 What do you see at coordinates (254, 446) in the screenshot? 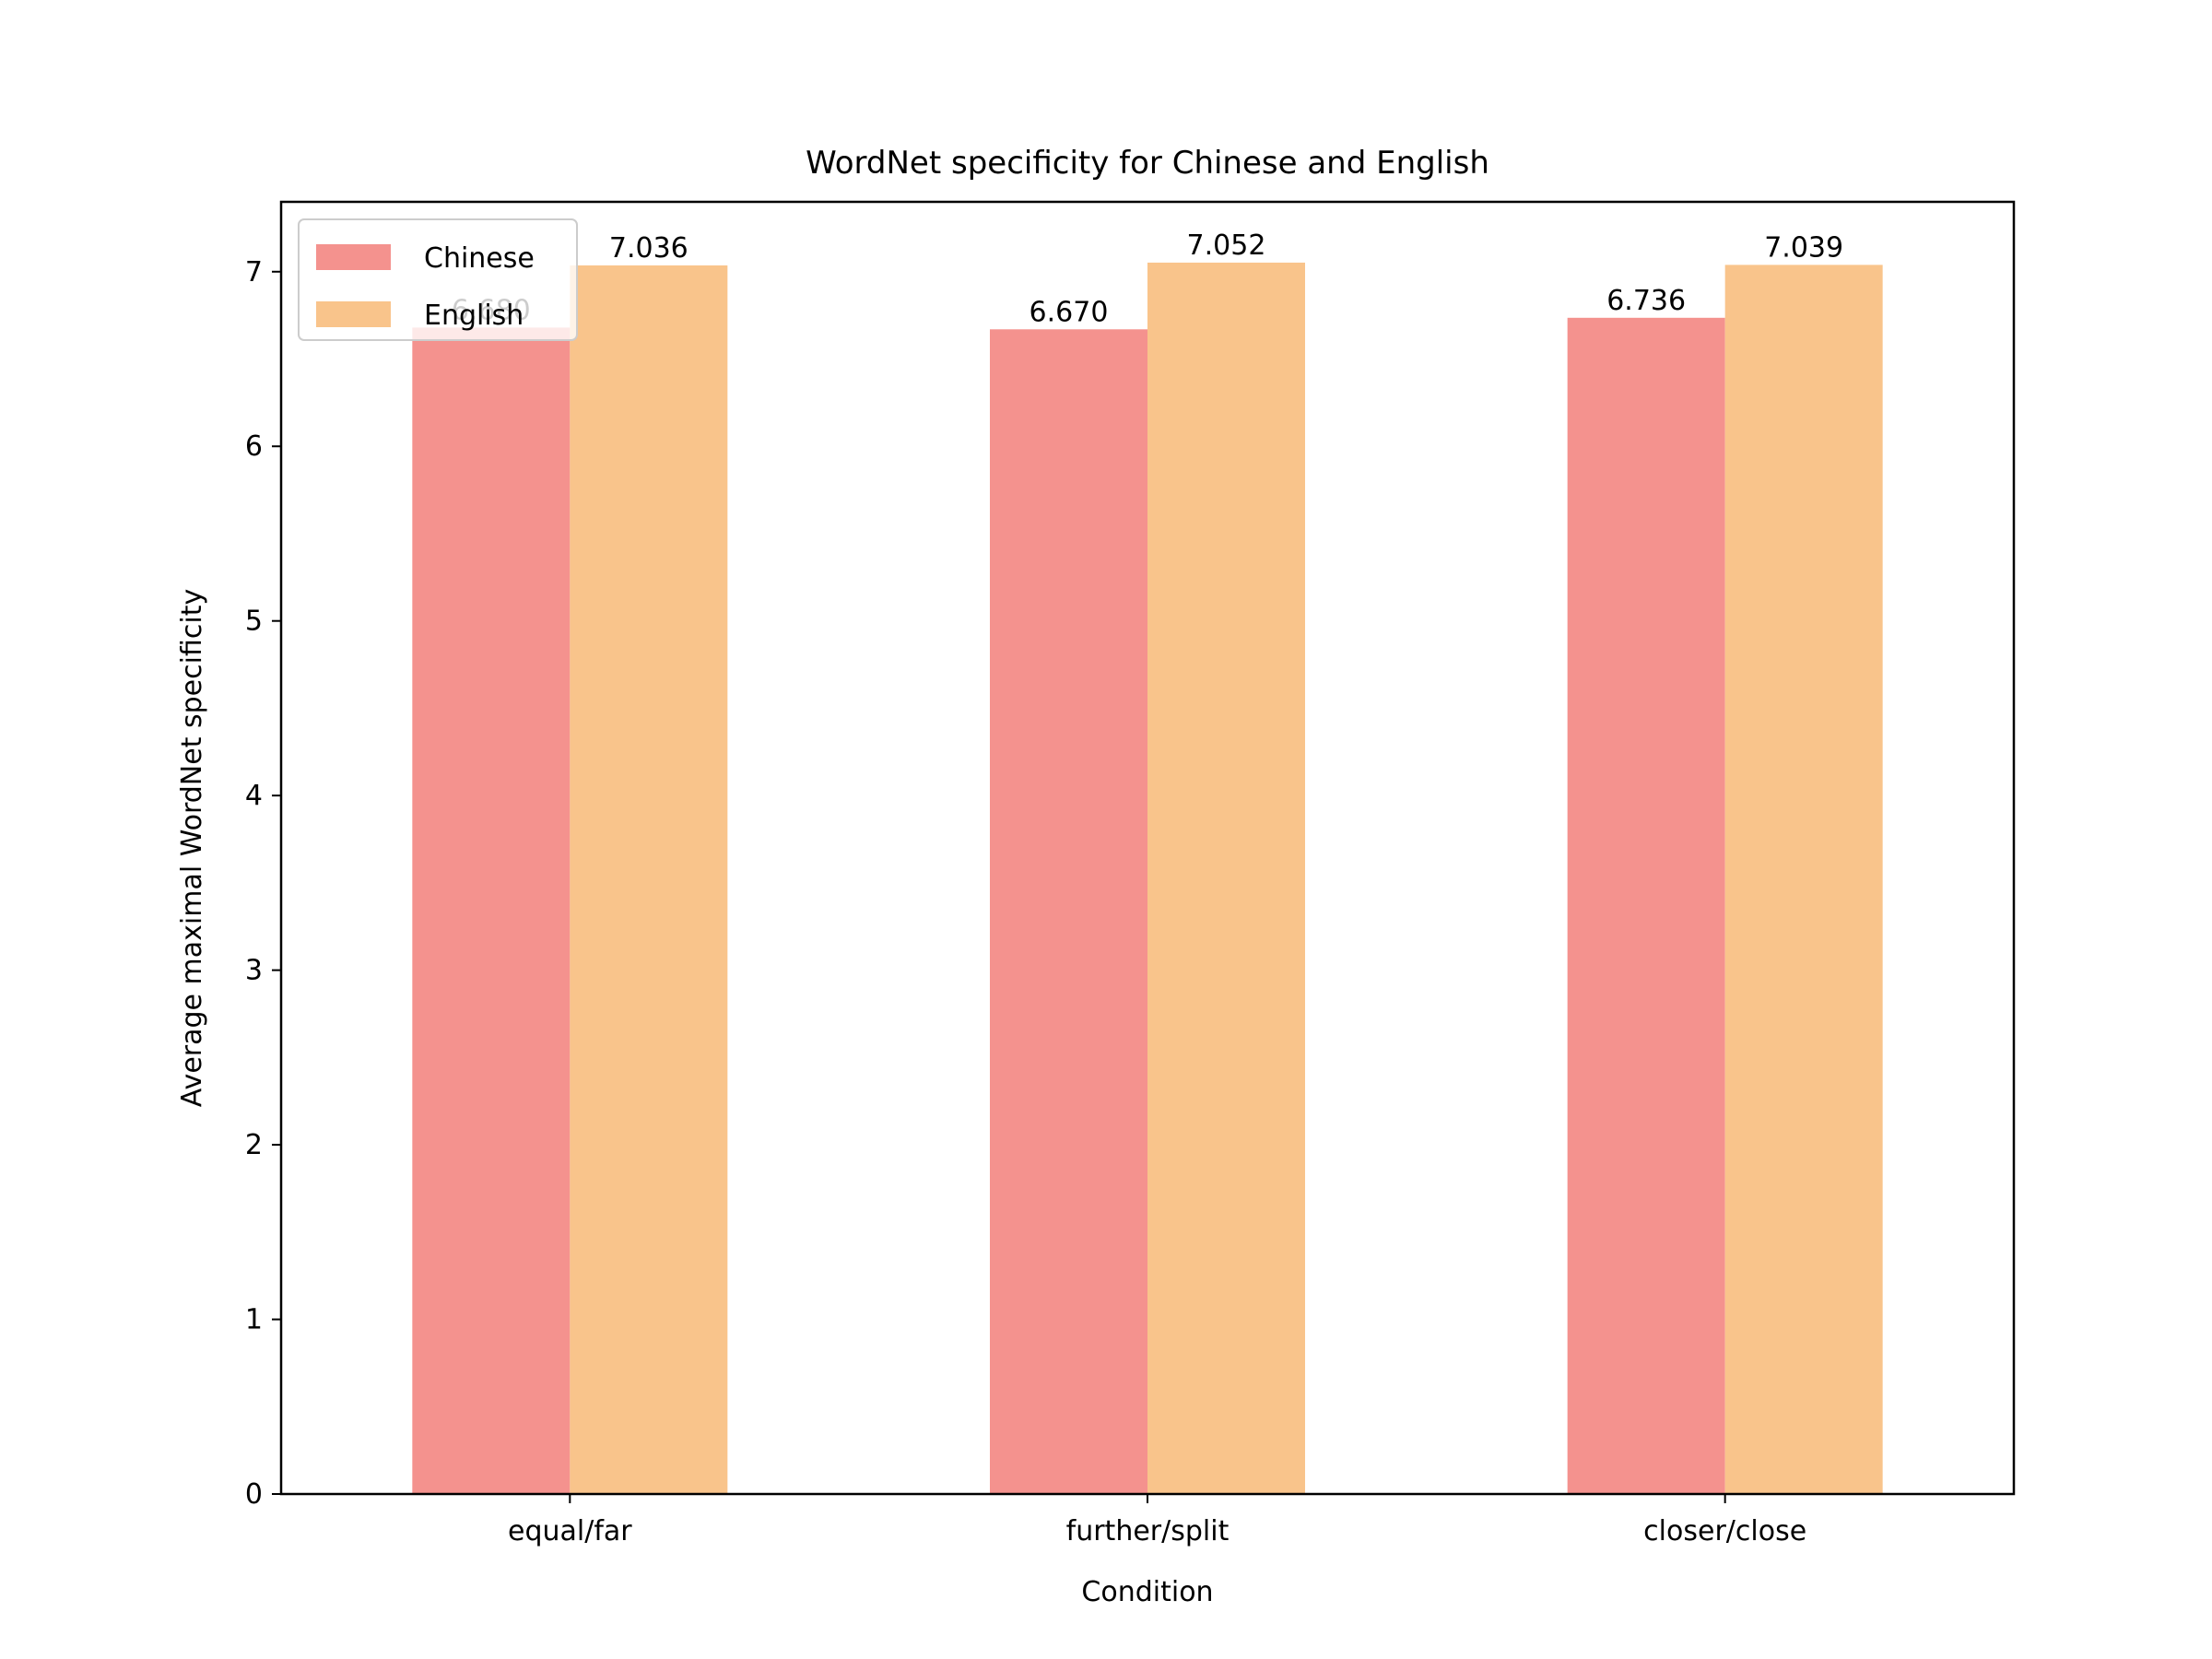
I see `y-tick-label: 6` at bounding box center [254, 446].